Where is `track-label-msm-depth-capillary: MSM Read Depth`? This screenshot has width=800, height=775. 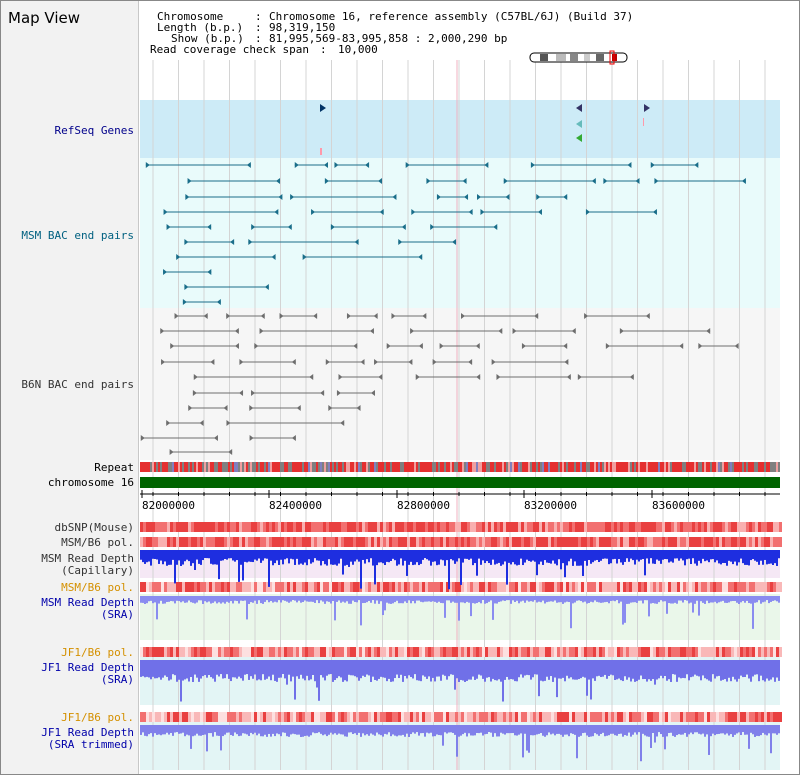 track-label-msm-depth-capillary: MSM Read Depth is located at coordinates (87, 558).